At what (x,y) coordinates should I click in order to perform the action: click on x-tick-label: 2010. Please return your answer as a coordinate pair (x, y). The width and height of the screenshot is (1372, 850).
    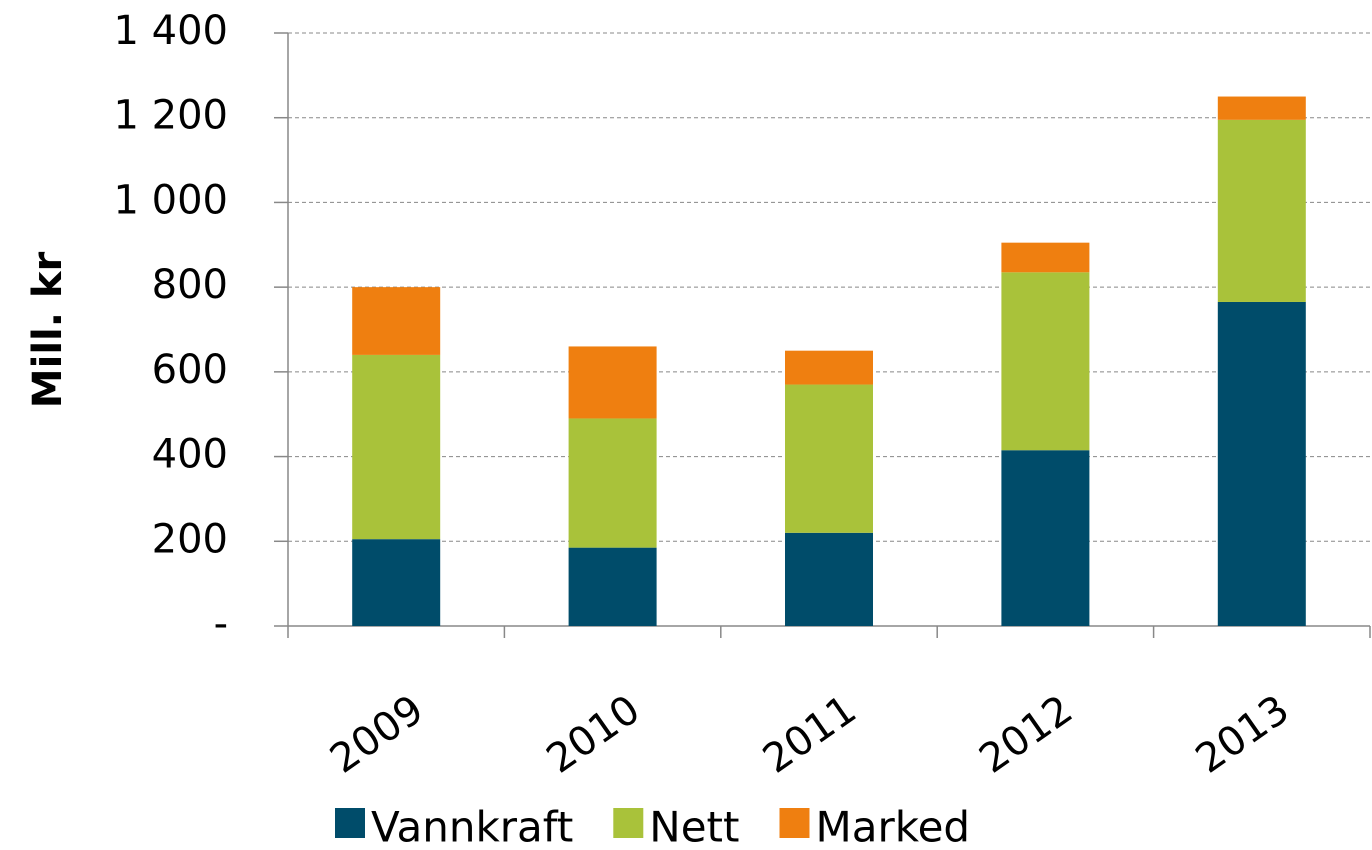
    Looking at the image, I should click on (594, 735).